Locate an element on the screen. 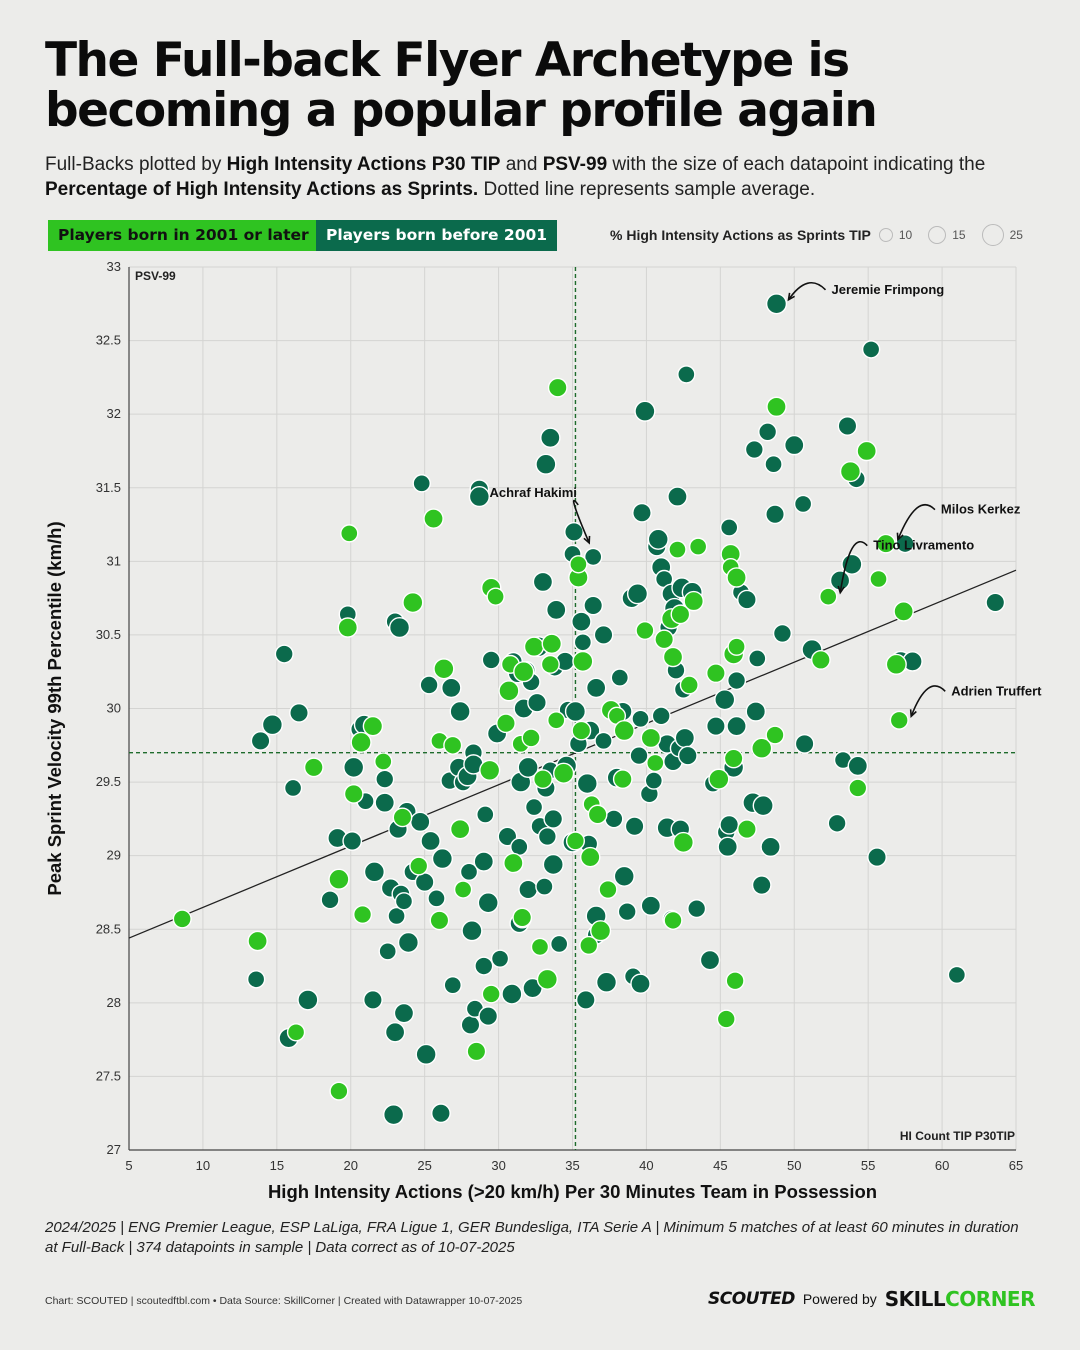 This screenshot has width=1080, height=1350. annotation-arrow is located at coordinates (916, 522).